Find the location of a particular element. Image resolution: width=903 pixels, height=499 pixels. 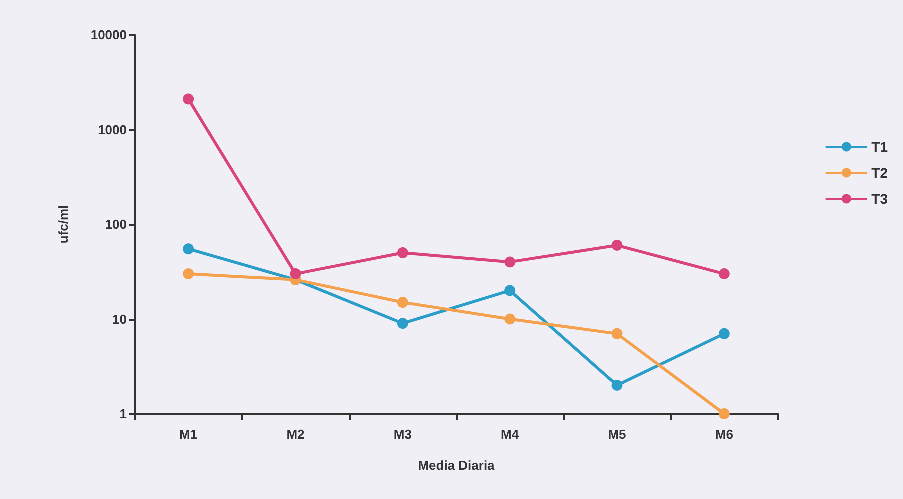

y-tick-label: 100 is located at coordinates (116, 224).